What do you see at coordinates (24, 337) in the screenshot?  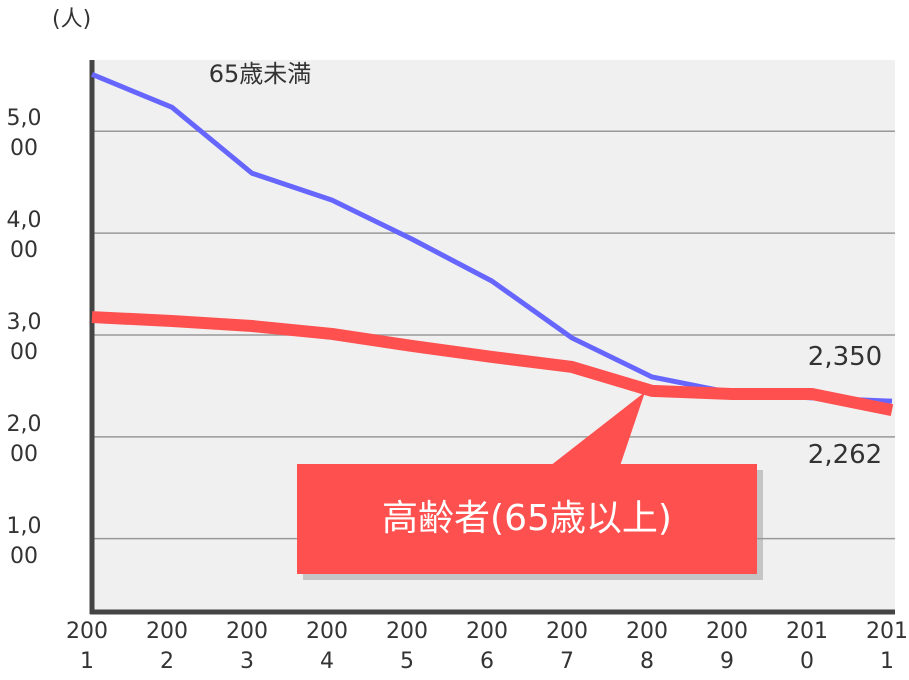 I see `y-tick-label: 3,000` at bounding box center [24, 337].